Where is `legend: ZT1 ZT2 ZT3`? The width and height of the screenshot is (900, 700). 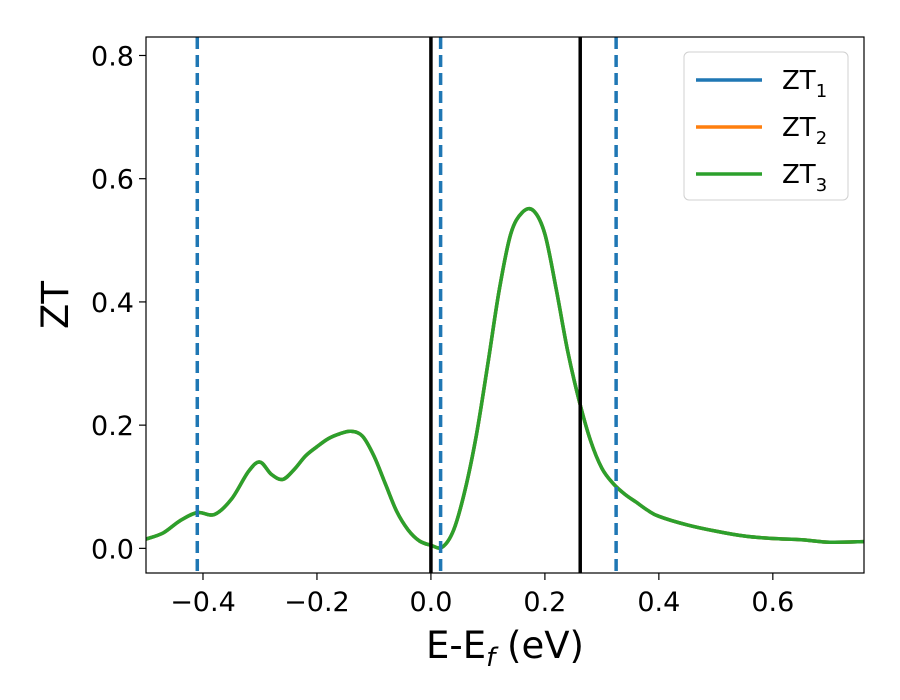 legend: ZT1 ZT2 ZT3 is located at coordinates (766, 126).